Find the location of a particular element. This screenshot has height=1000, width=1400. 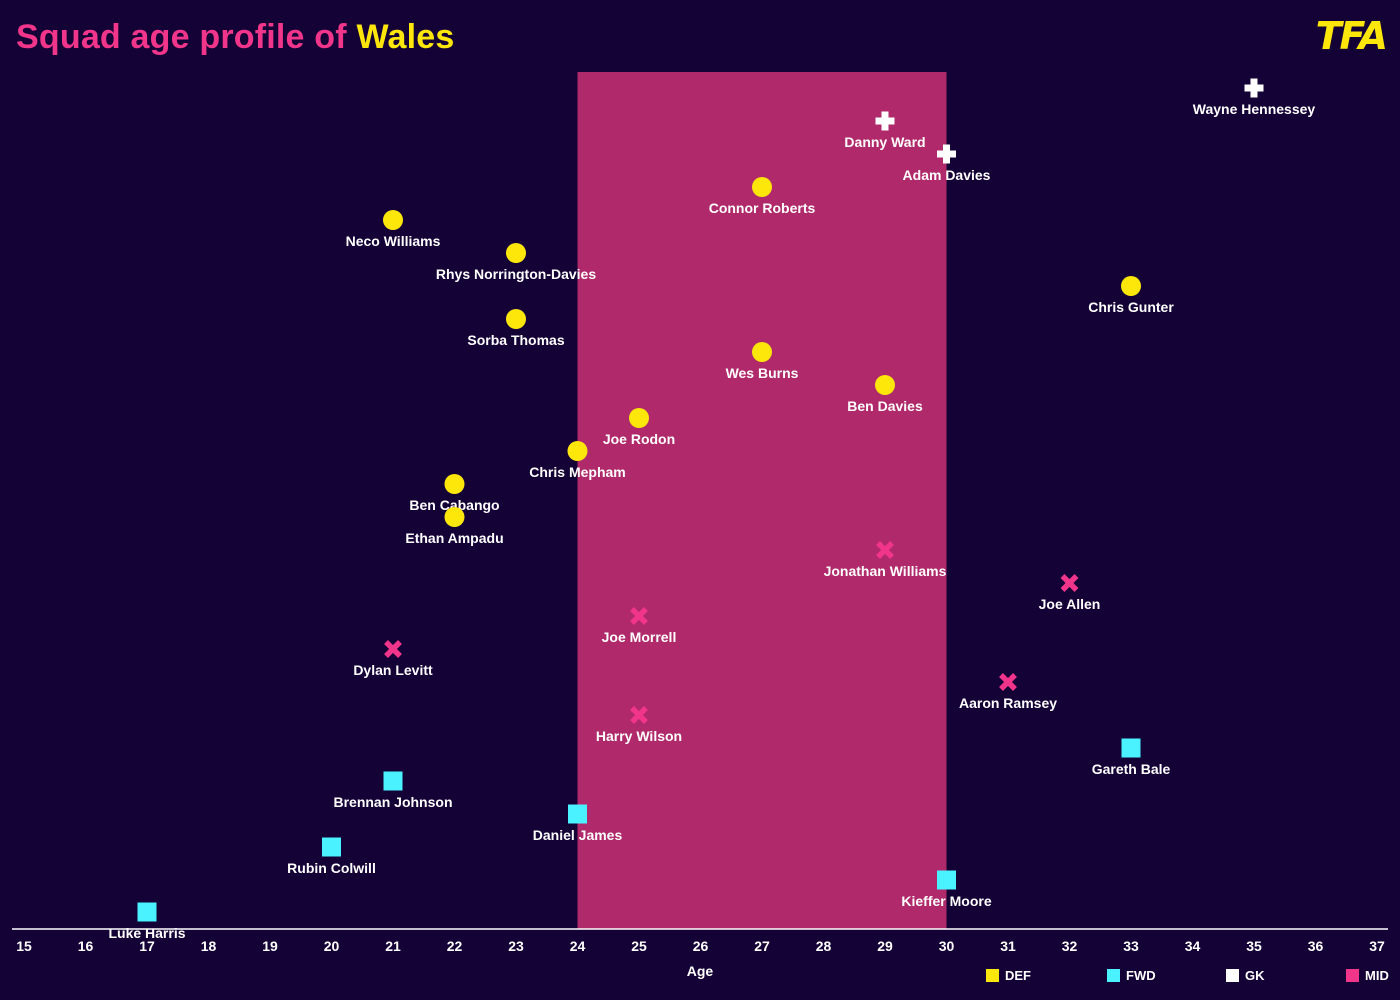

label-adam-davies: Adam Davies is located at coordinates (947, 175).